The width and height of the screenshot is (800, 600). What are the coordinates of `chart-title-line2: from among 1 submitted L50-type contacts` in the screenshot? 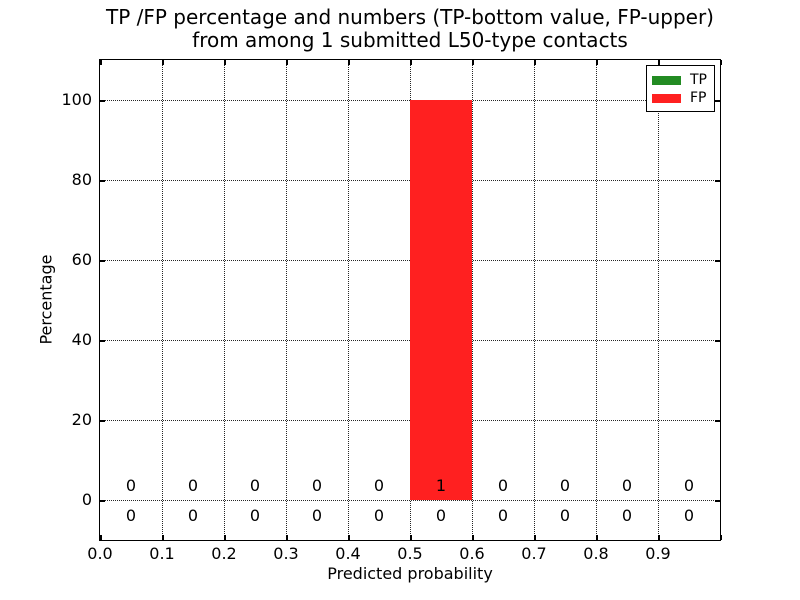 It's located at (410, 40).